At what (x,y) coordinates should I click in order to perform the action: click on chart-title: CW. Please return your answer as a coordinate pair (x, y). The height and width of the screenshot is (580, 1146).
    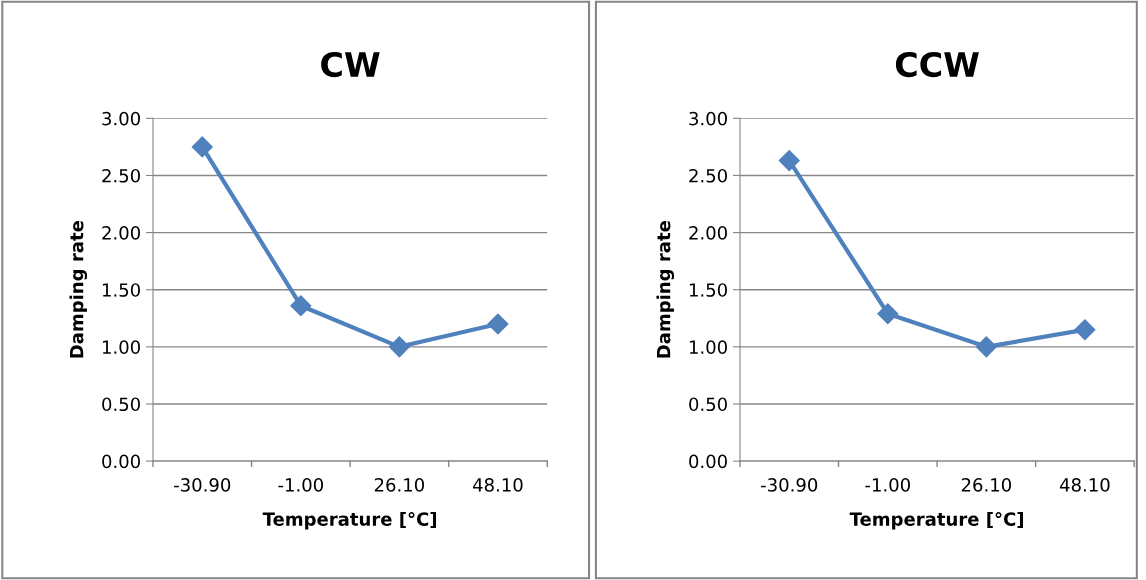
    Looking at the image, I should click on (350, 64).